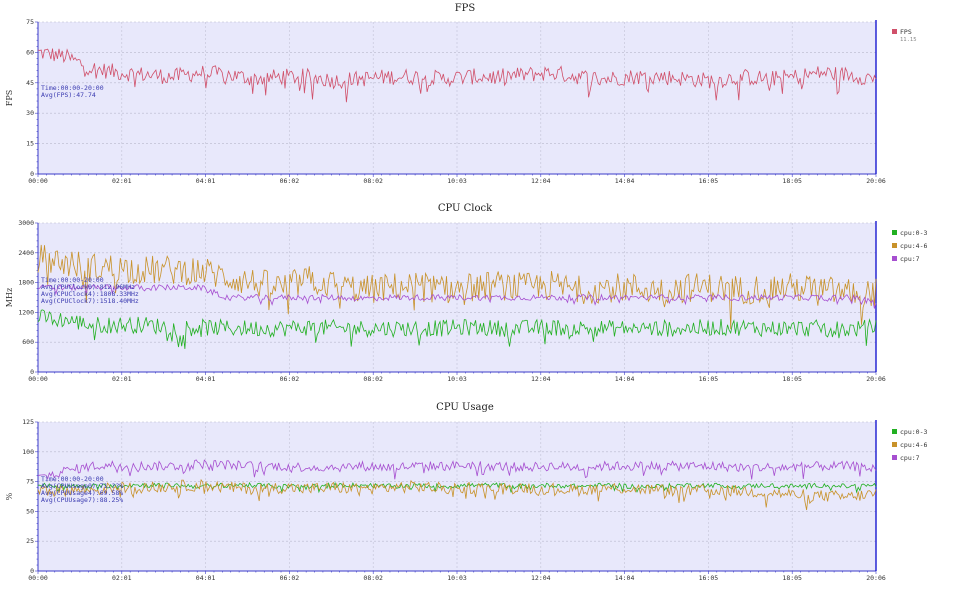 Image resolution: width=960 pixels, height=598 pixels. Describe the element at coordinates (9, 496) in the screenshot. I see `y-axis-label: %` at that location.